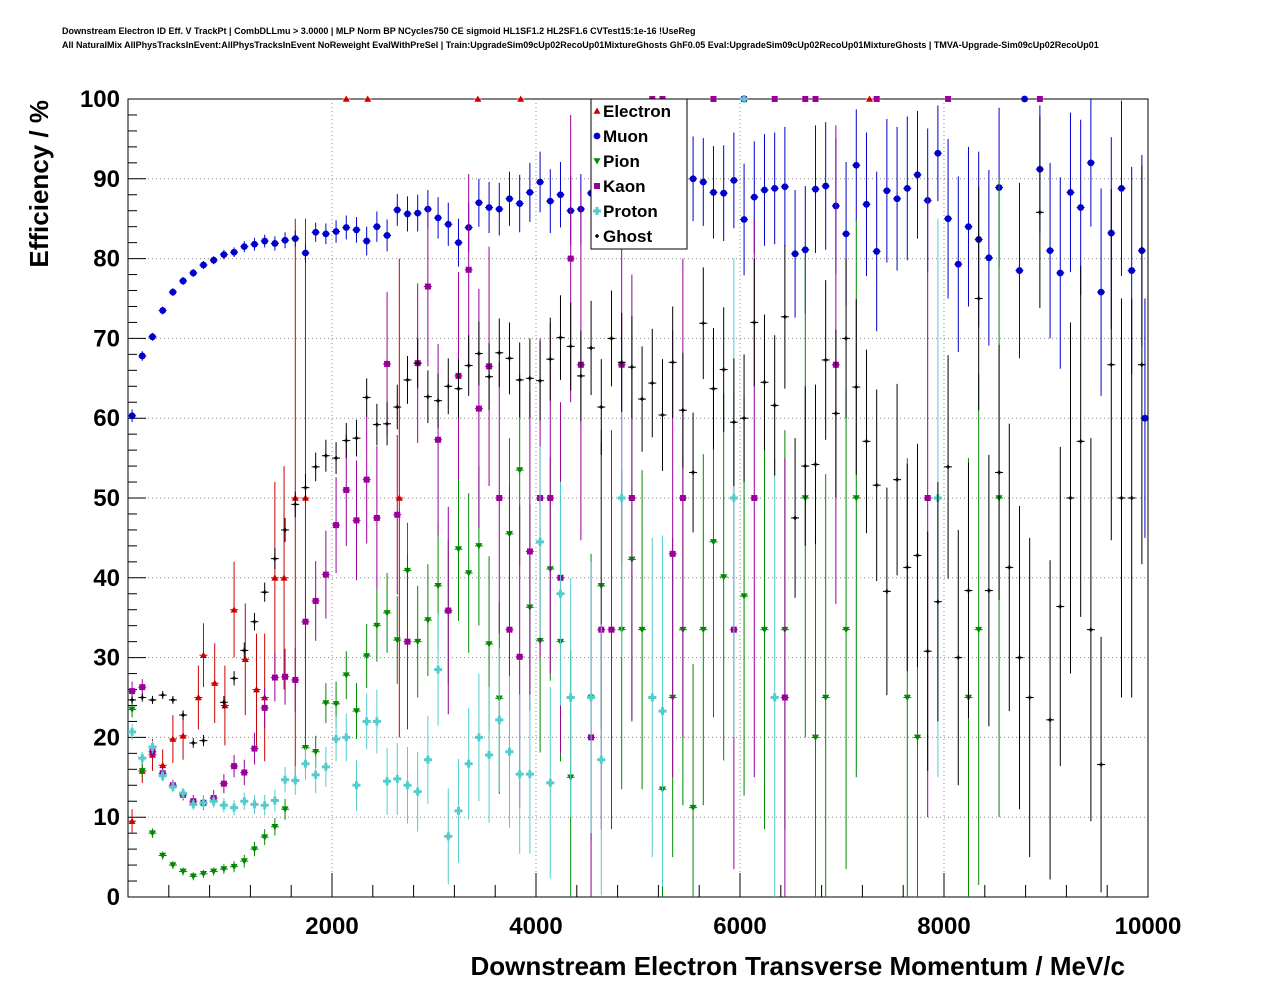 This screenshot has height=996, width=1276. What do you see at coordinates (106, 418) in the screenshot?
I see `y-tick-label: 60` at bounding box center [106, 418].